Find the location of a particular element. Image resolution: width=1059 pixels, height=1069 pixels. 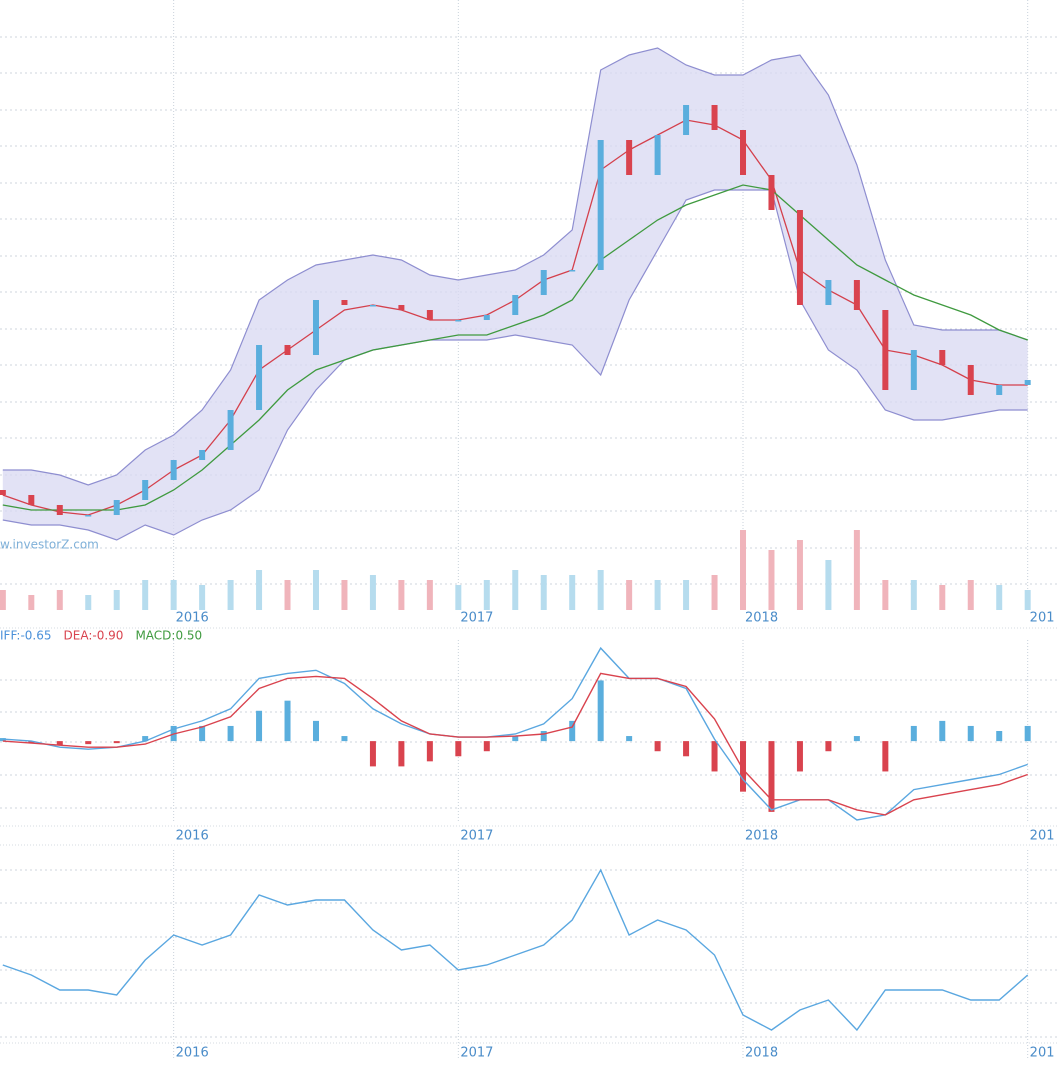

indicator-label: MACD:0.50 is located at coordinates (168, 636).